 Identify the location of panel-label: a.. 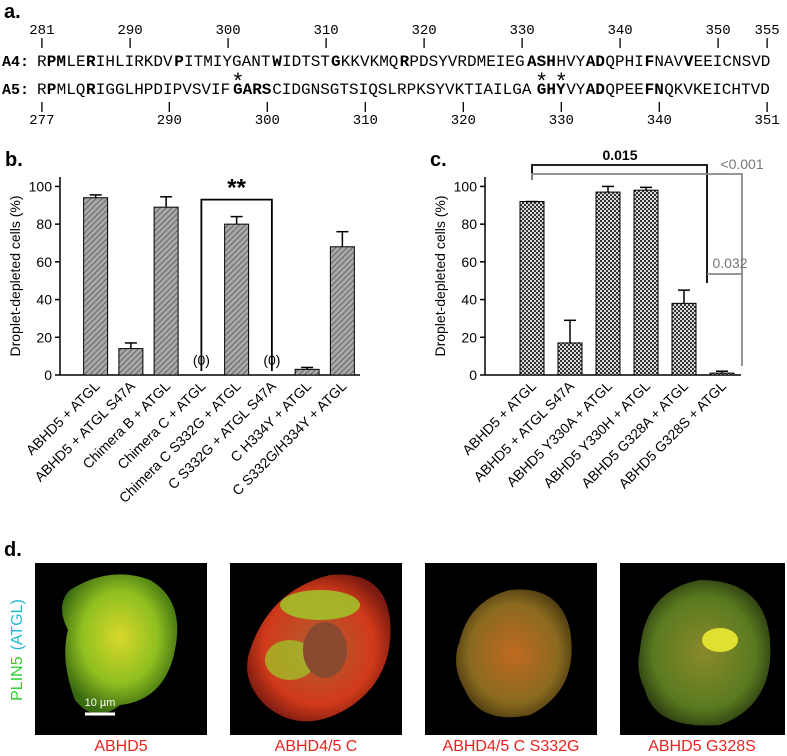
(12, 12).